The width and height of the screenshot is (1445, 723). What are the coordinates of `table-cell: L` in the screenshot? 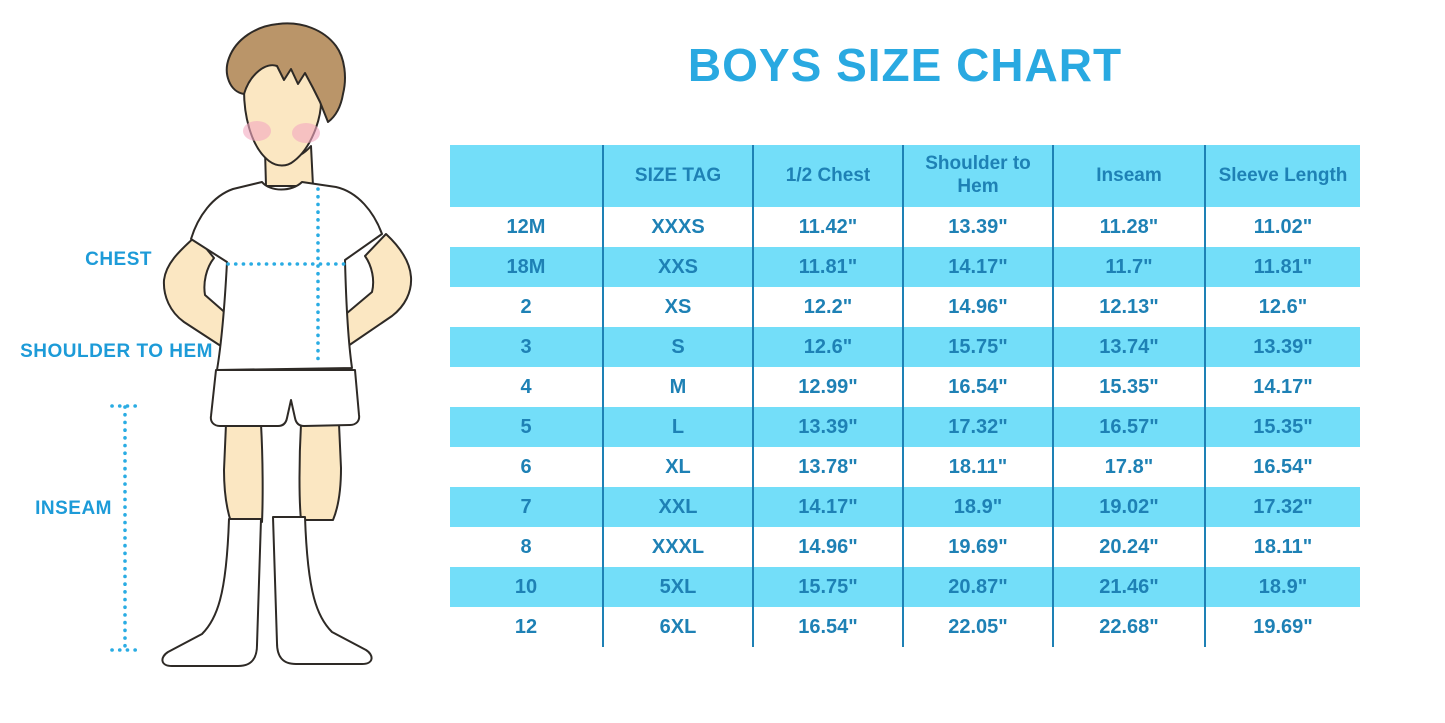 It's located at (677, 427).